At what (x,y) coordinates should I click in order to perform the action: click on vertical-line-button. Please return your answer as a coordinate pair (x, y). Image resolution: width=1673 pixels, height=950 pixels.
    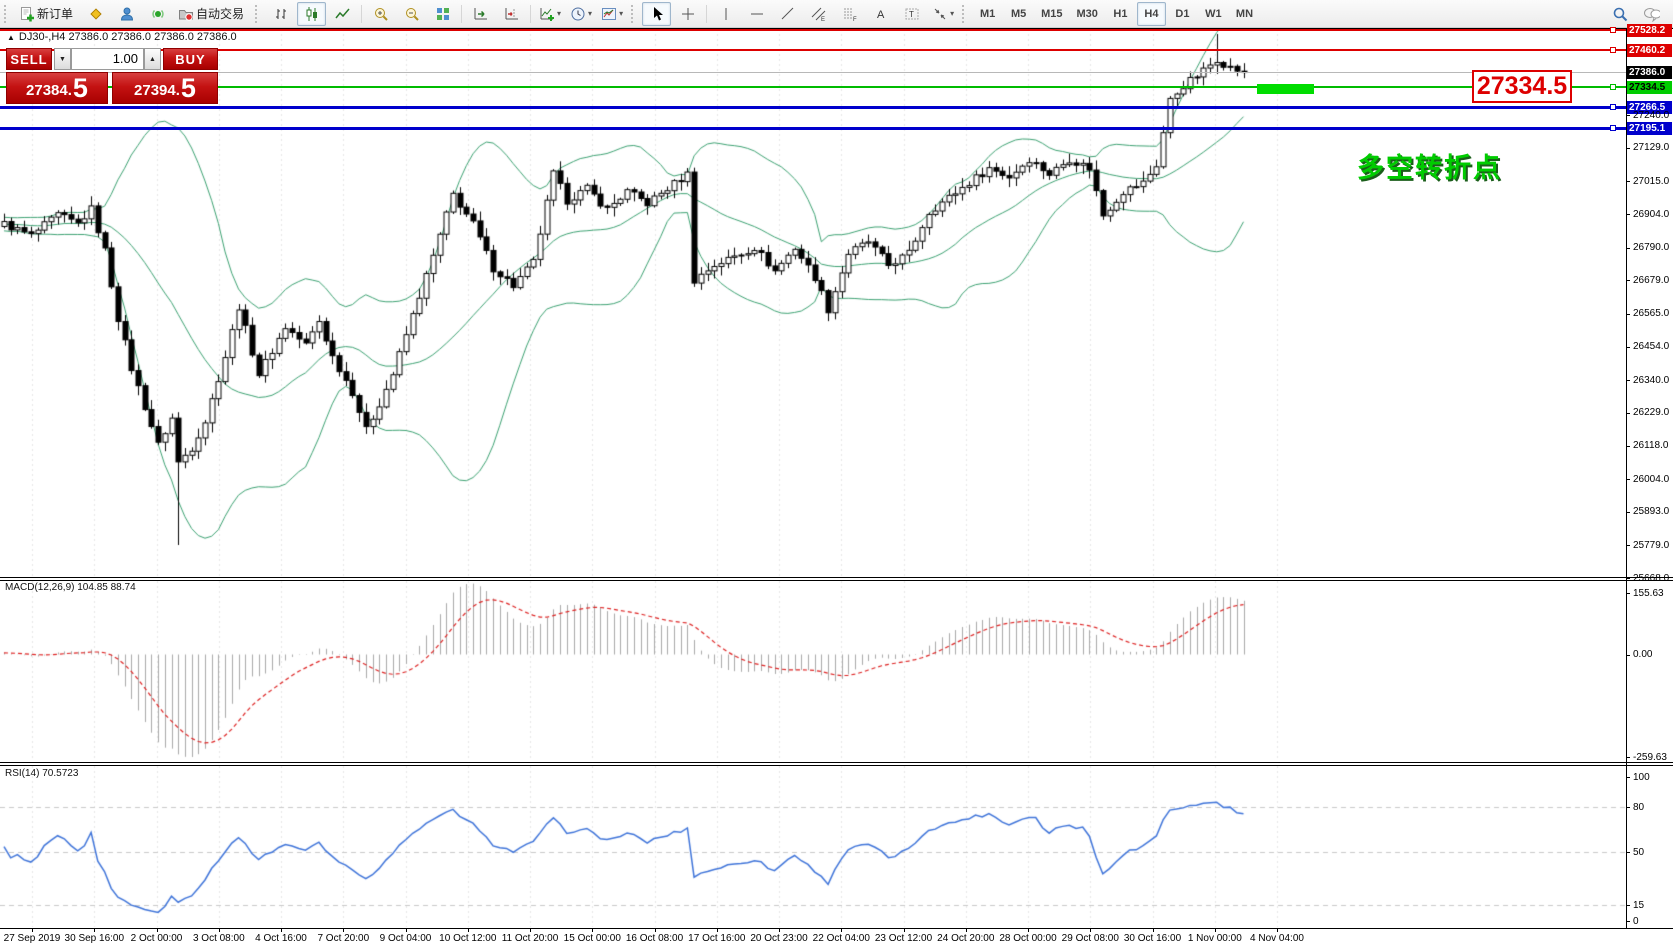
    Looking at the image, I should click on (725, 14).